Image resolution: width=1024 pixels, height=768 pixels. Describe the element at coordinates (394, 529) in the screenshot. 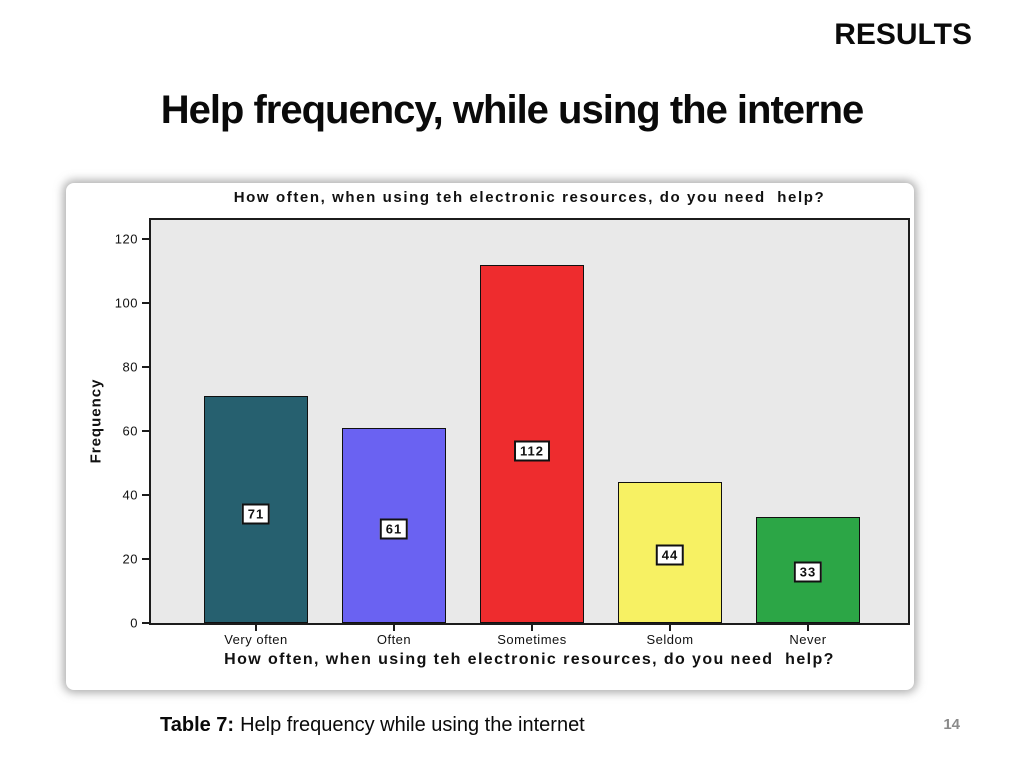

I see `bar-value-label: 61` at that location.